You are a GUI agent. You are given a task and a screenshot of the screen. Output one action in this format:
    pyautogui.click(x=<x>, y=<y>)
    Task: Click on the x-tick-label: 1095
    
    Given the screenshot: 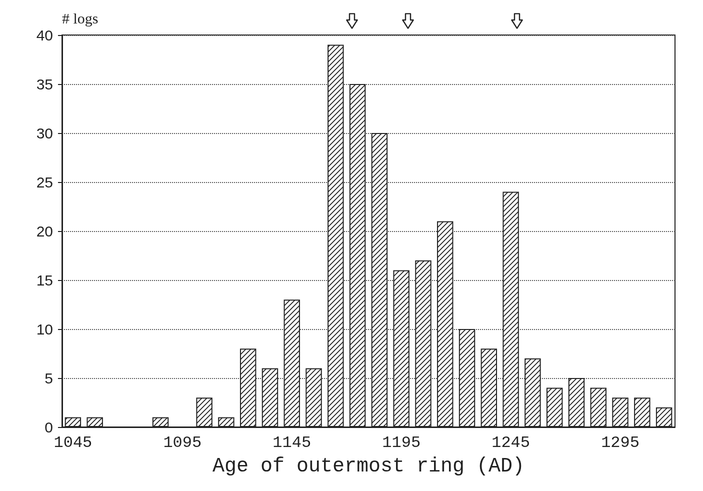 What is the action you would take?
    pyautogui.click(x=182, y=443)
    